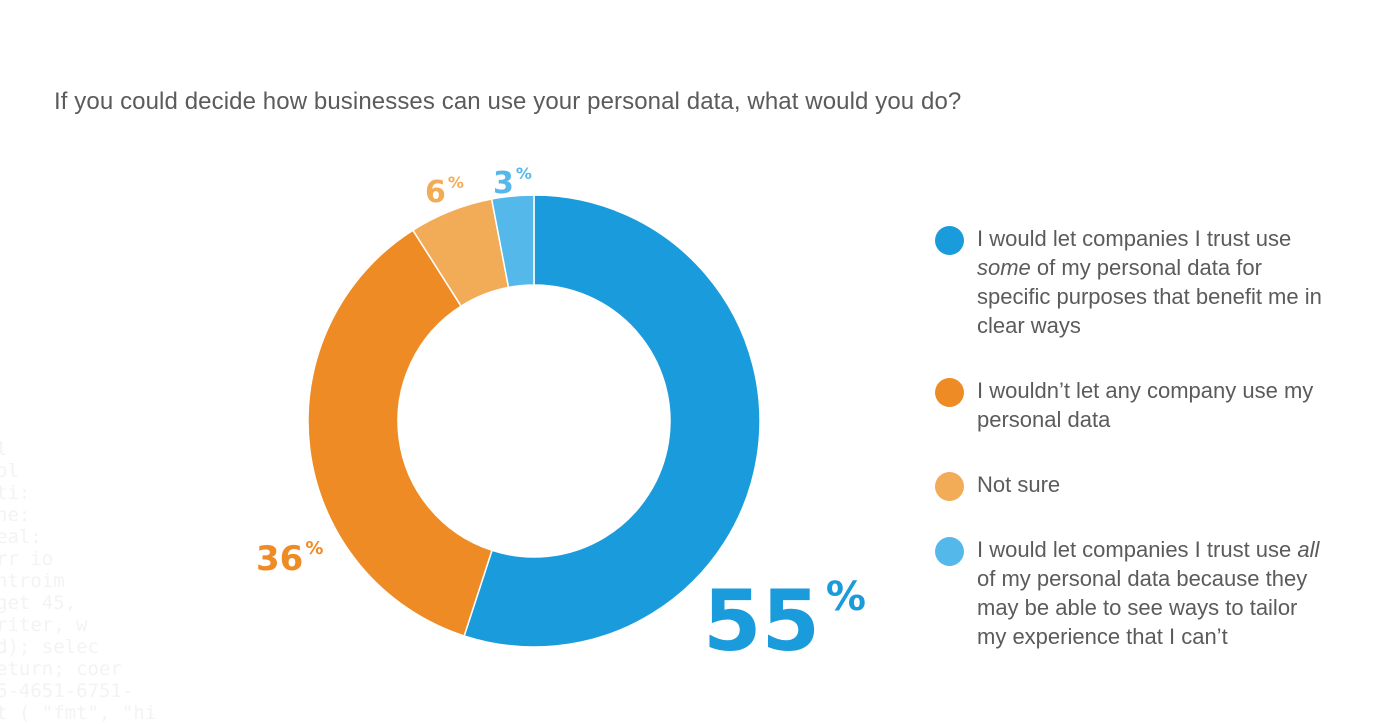 Image resolution: width=1376 pixels, height=724 pixels. I want to click on label-6-percent: 6%, so click(444, 191).